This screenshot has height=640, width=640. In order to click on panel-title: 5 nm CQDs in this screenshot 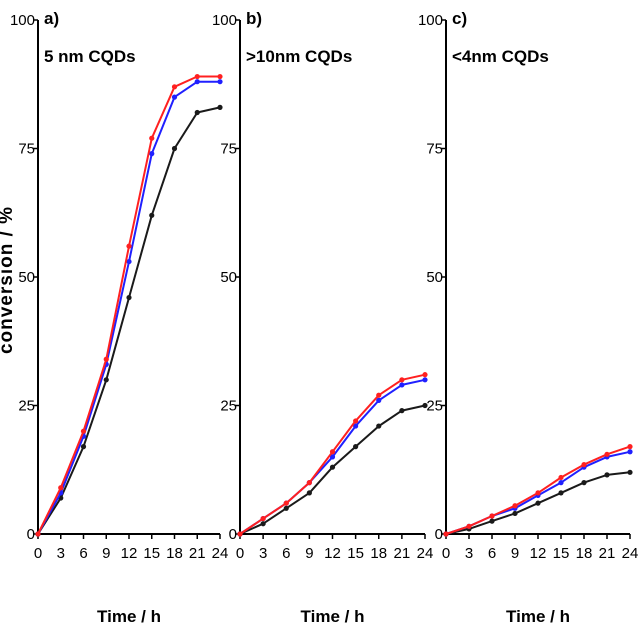, I will do `click(90, 56)`.